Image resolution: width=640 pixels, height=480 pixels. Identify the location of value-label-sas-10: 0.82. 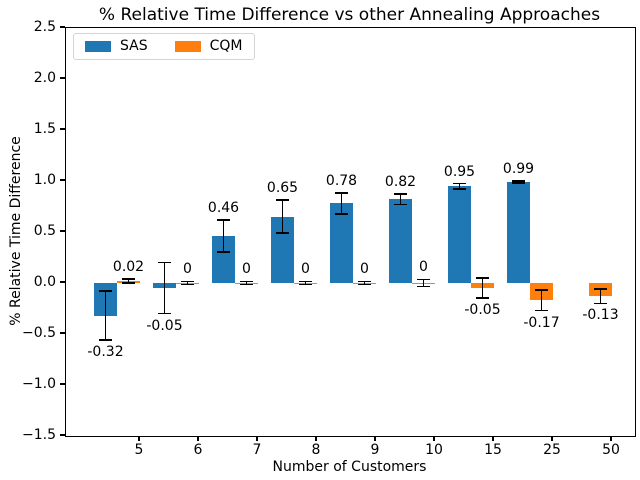
(400, 182).